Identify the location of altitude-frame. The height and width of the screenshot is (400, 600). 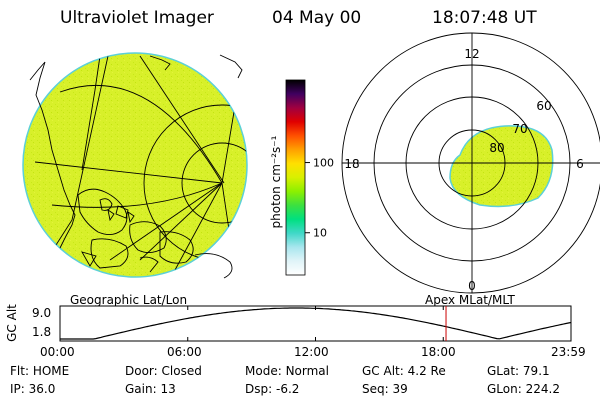
(315, 323).